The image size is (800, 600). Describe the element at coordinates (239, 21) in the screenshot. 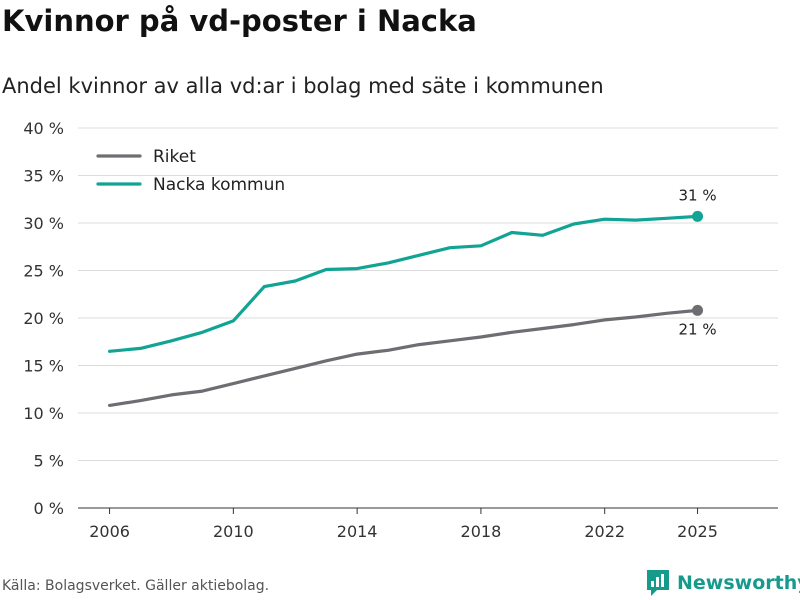

I see `chart-title: Kvinnor på vd-poster i Nacka` at that location.